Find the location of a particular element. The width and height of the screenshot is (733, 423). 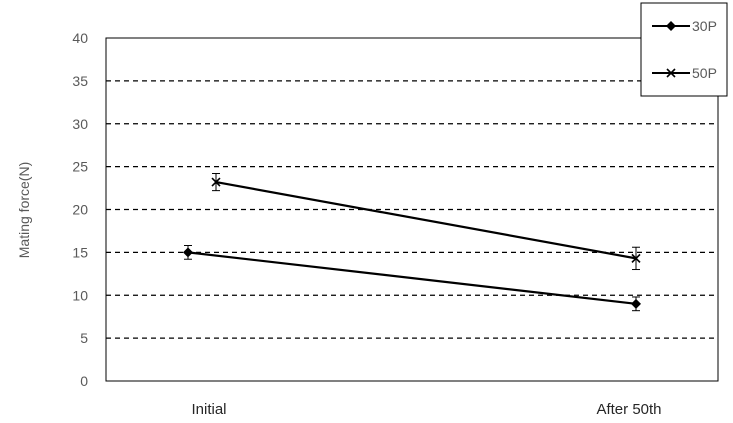

y-axis-ticks: 0 5 10 15 20 25 30 35 40 is located at coordinates (80, 209).